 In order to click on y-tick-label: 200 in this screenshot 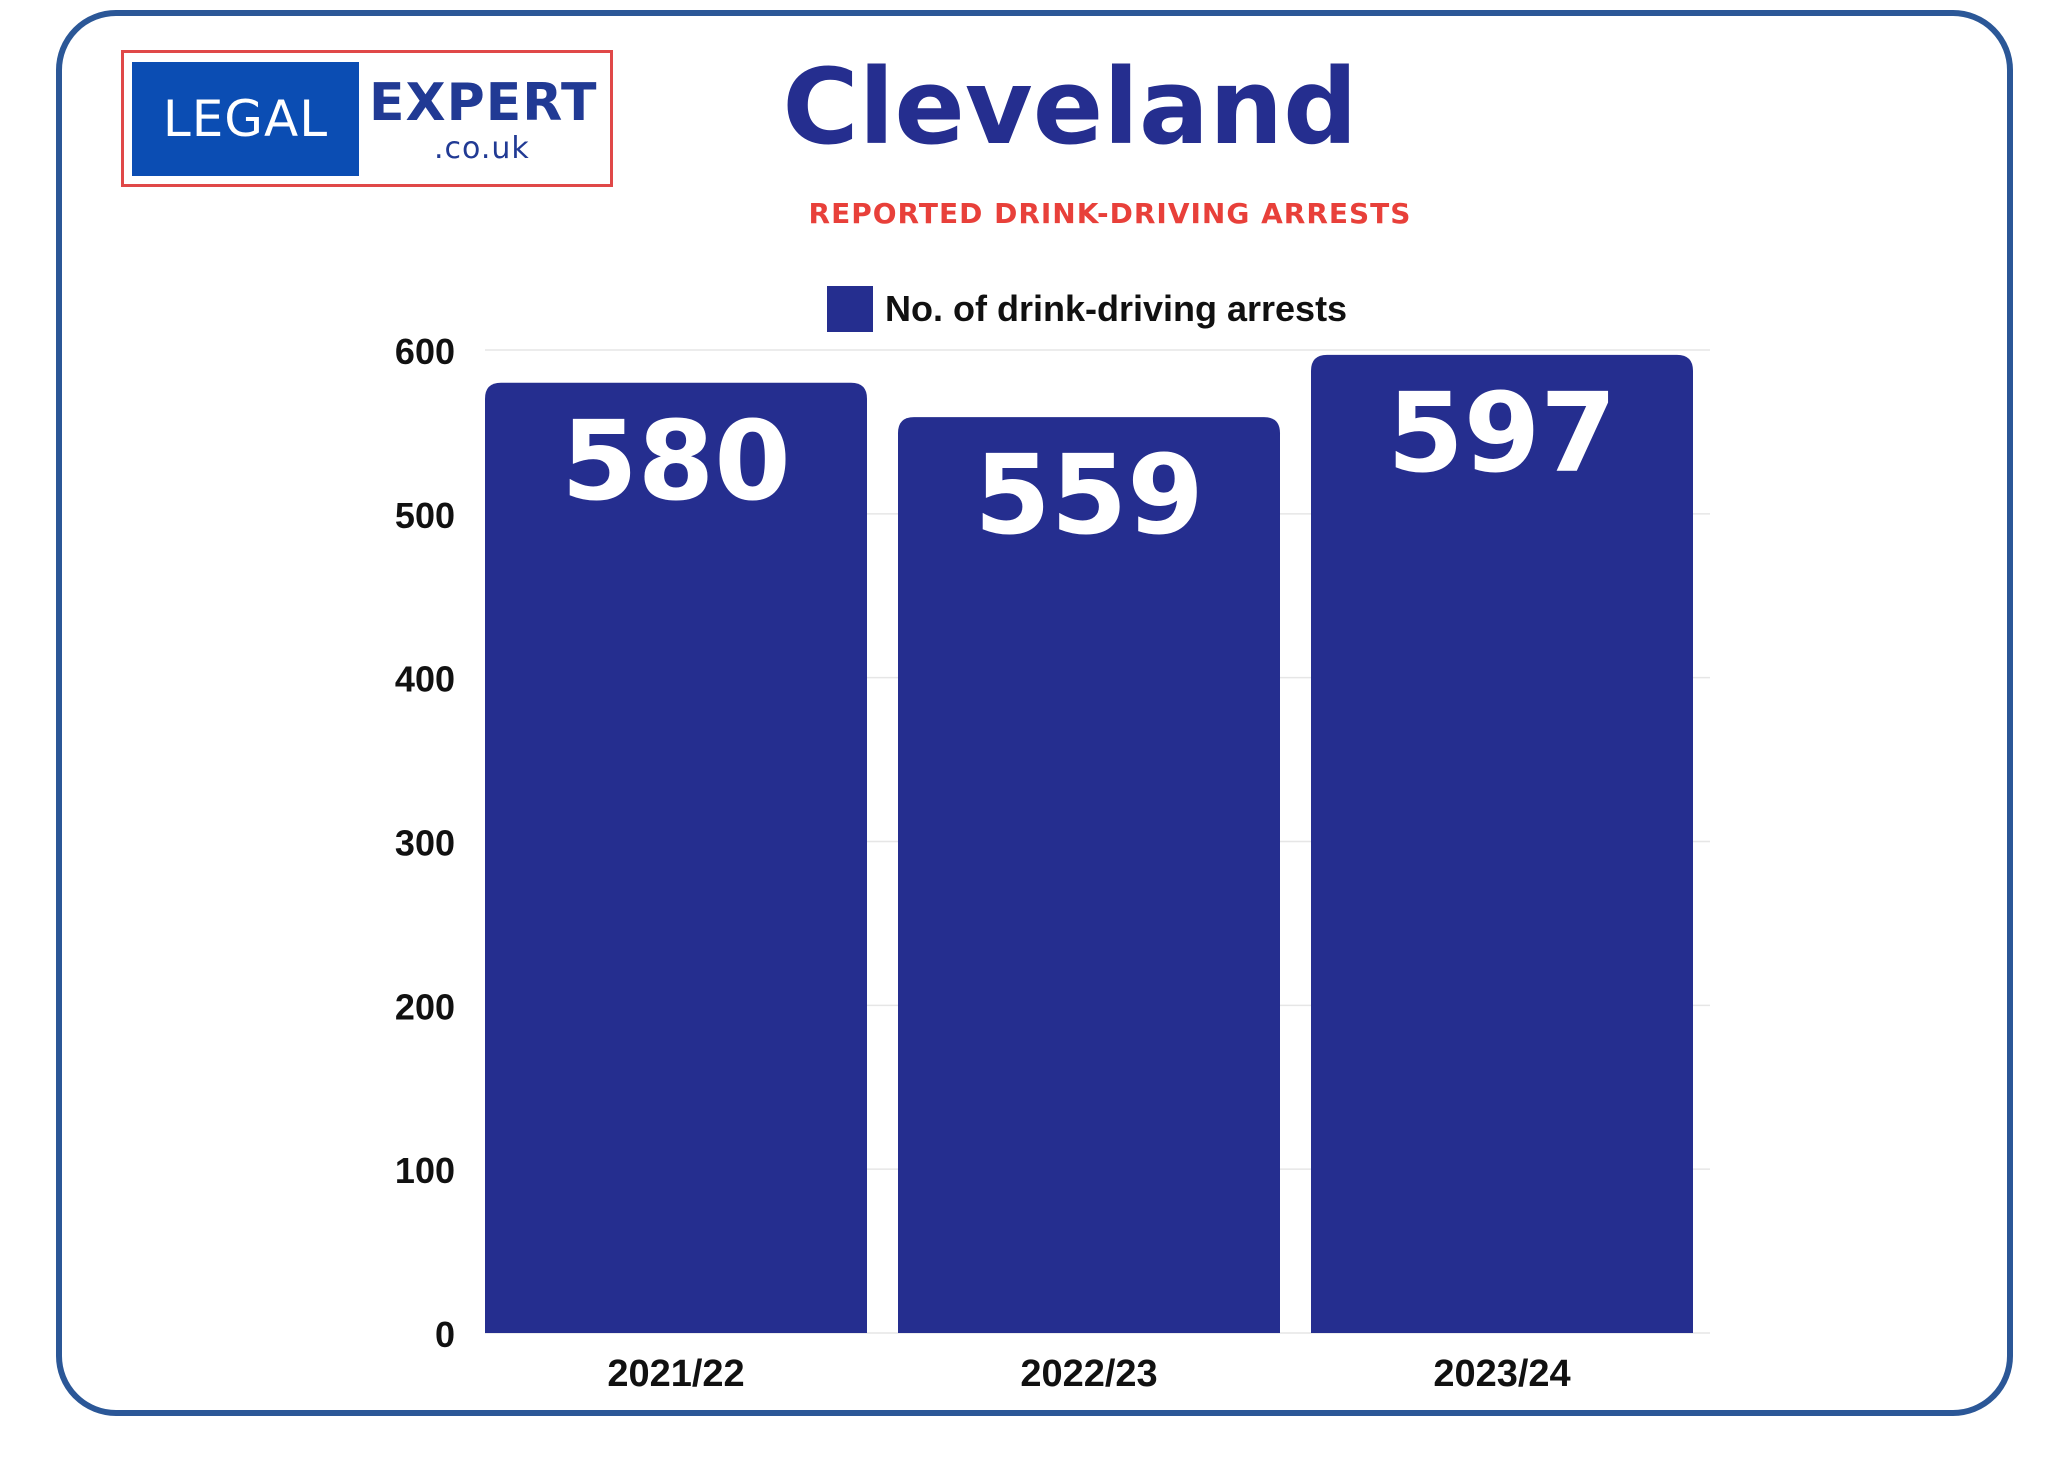, I will do `click(425, 1006)`.